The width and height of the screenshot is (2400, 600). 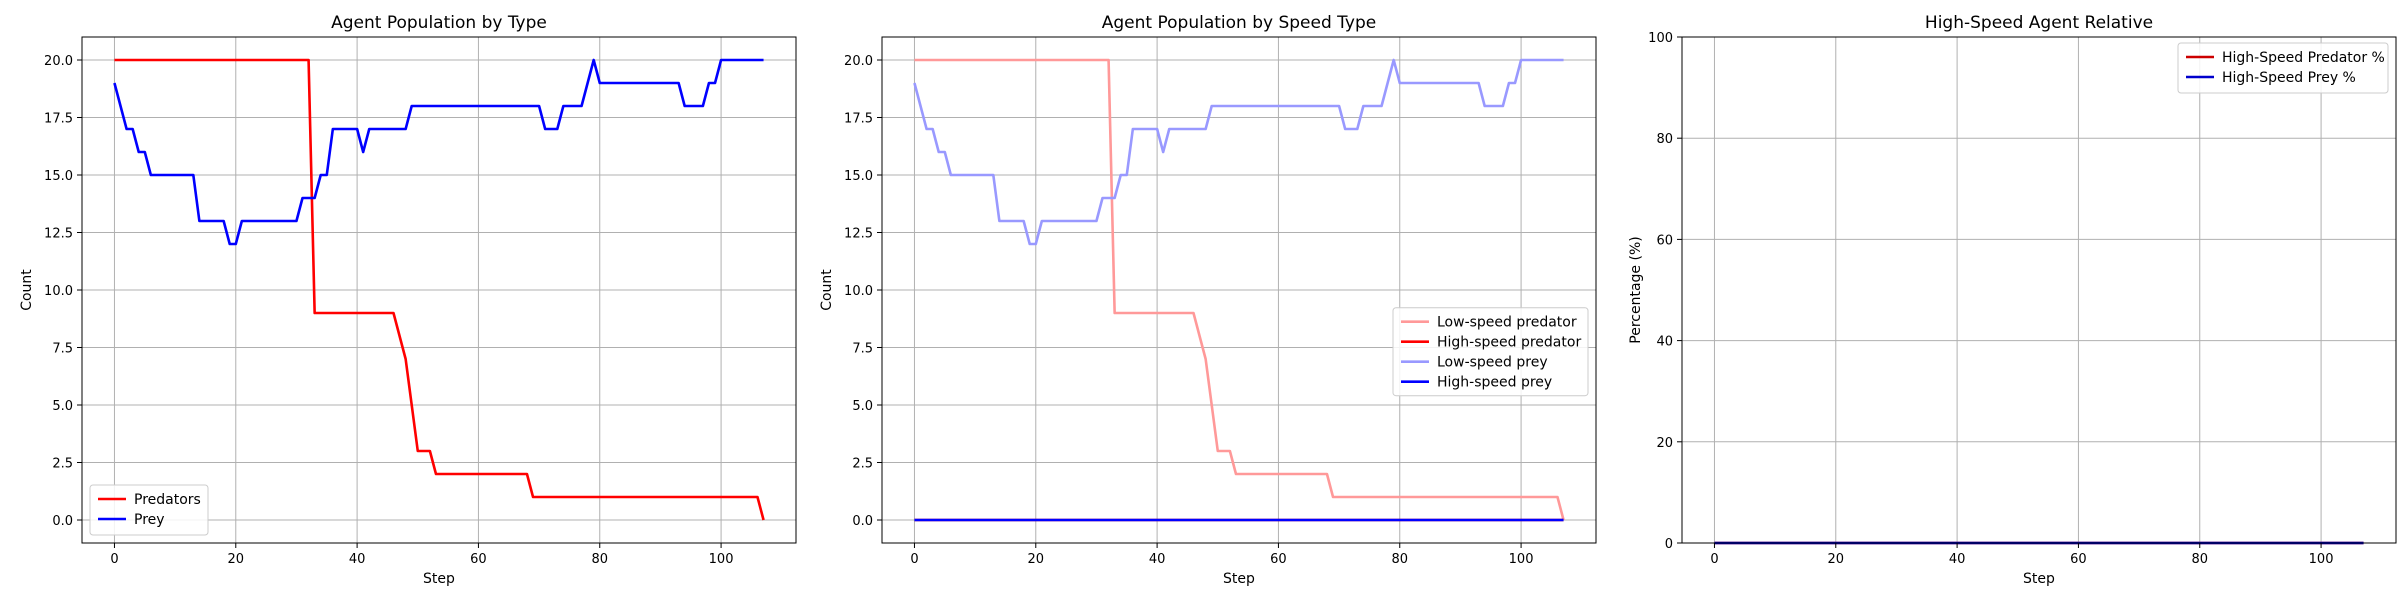 I want to click on chart-title: Agent Population by Speed Type, so click(x=1239, y=23).